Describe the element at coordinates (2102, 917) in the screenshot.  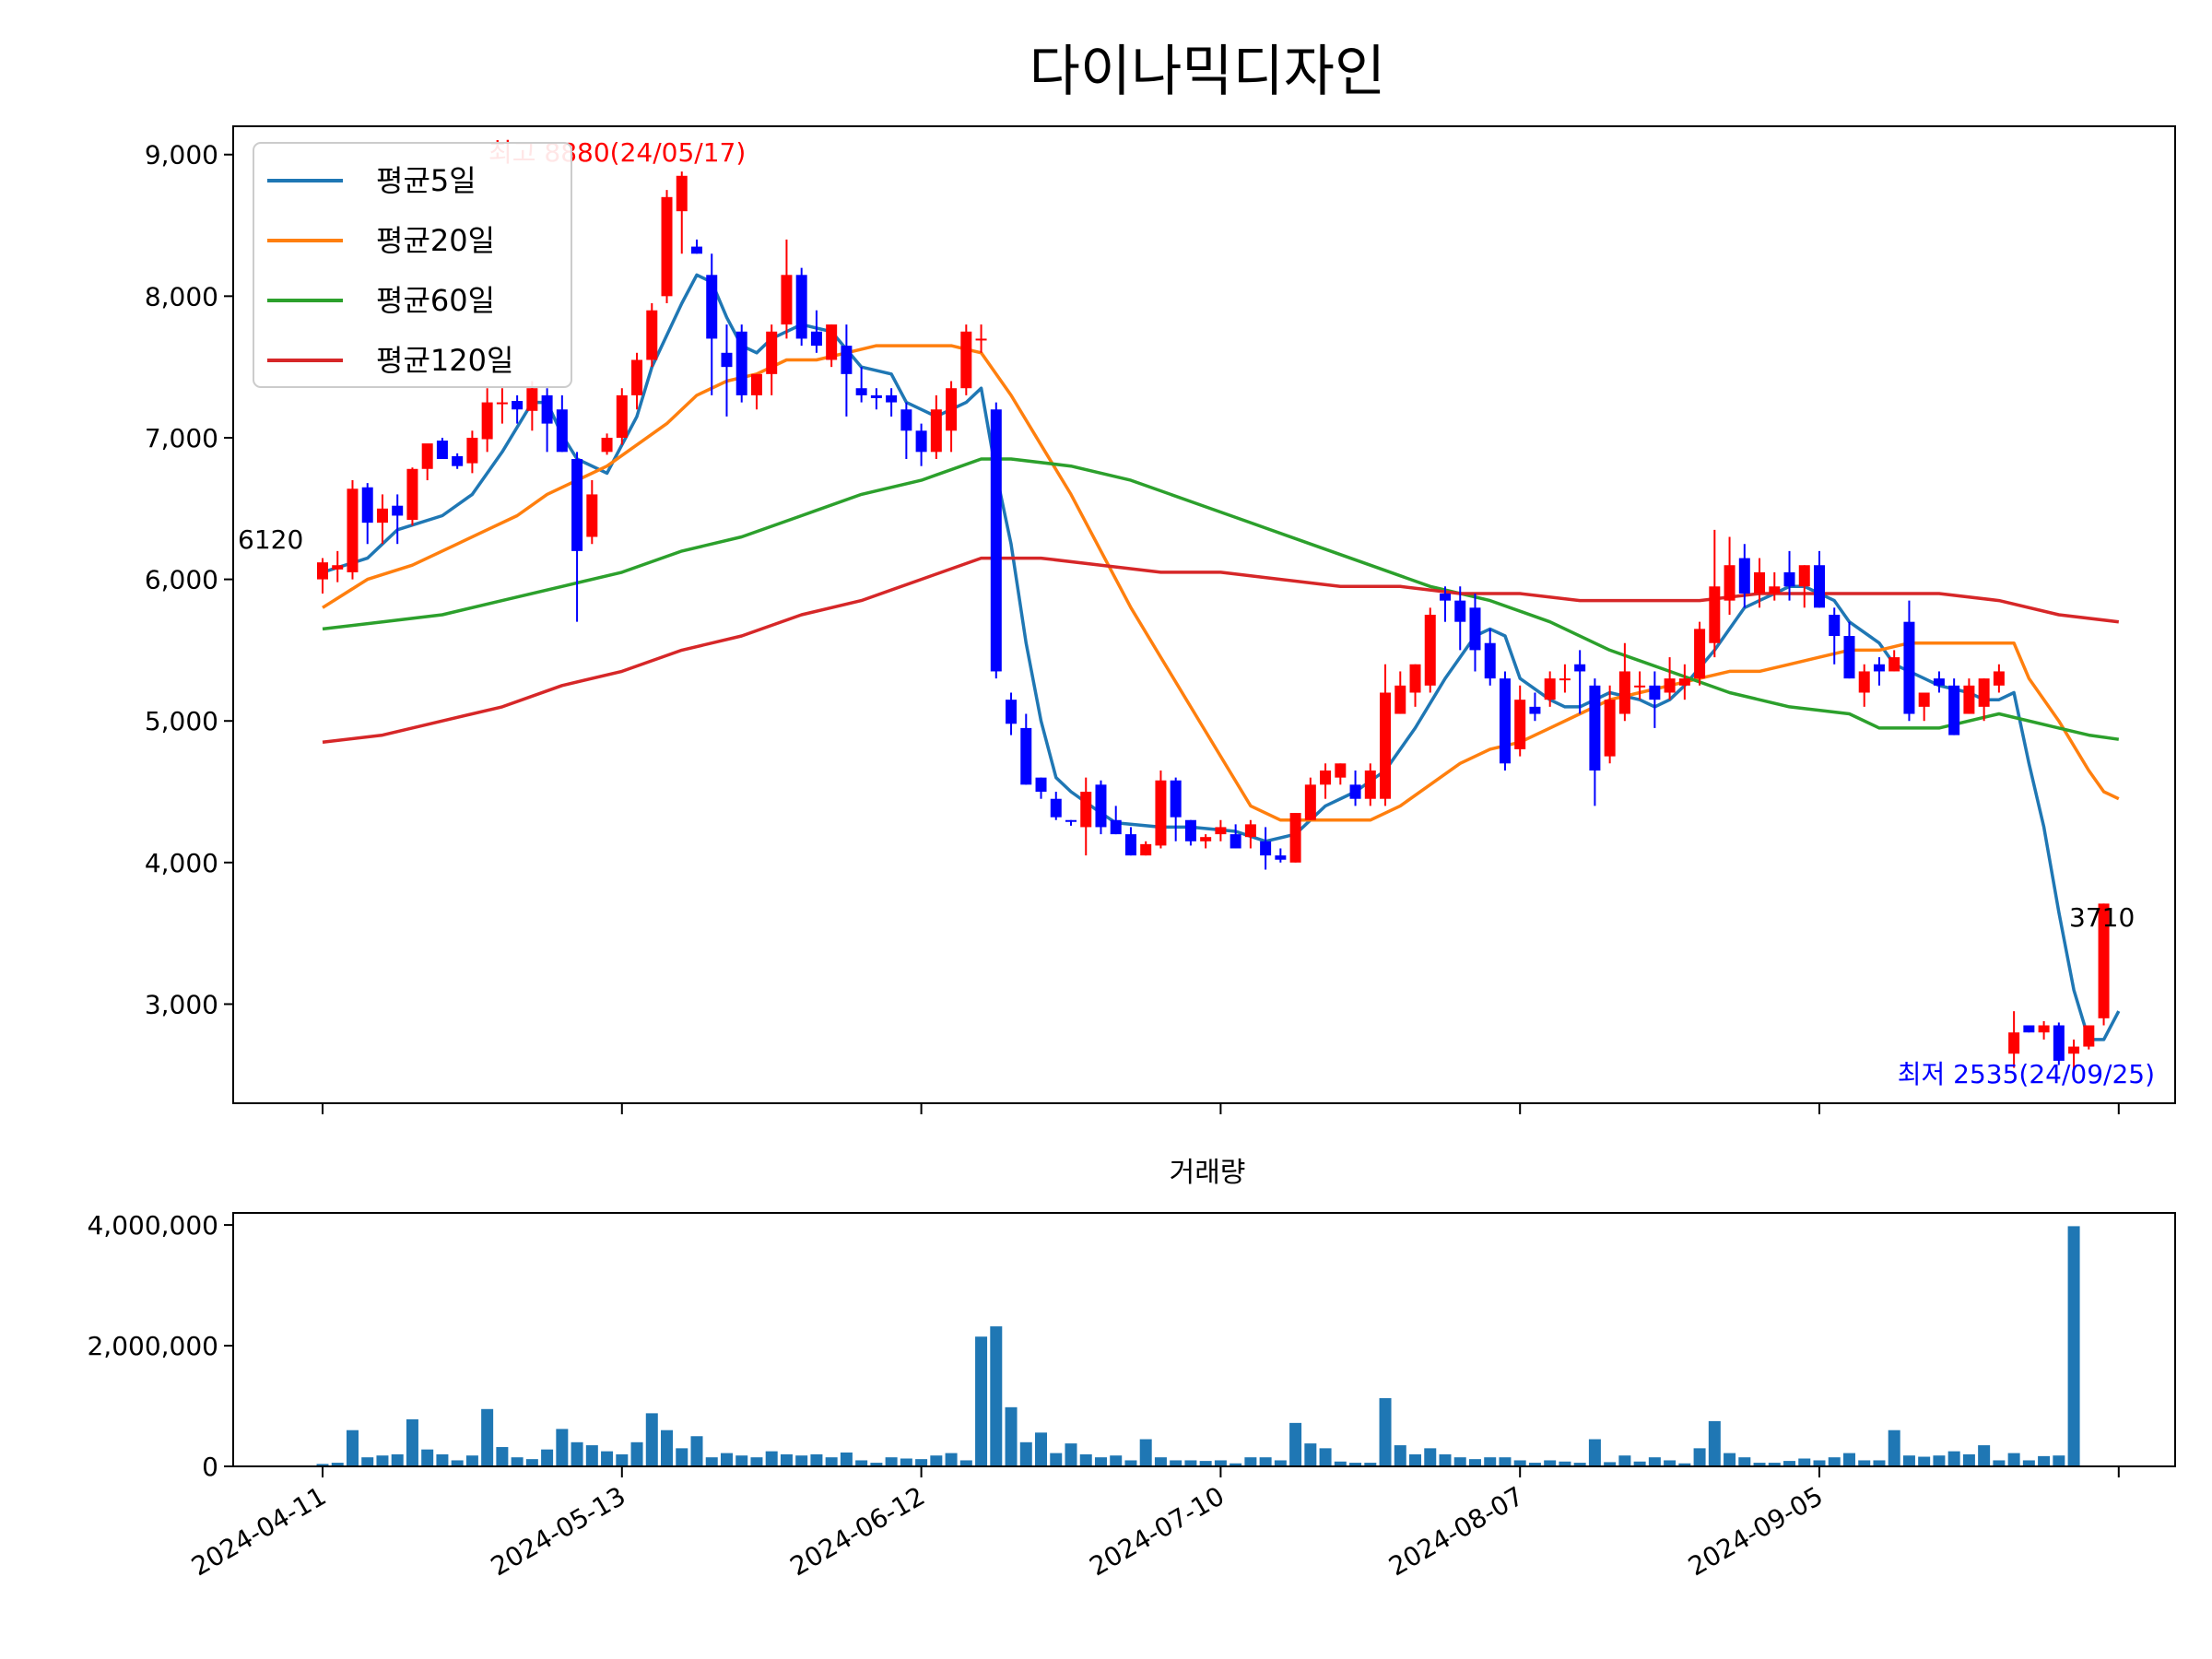
I see `annotation-last-close: 3710` at that location.